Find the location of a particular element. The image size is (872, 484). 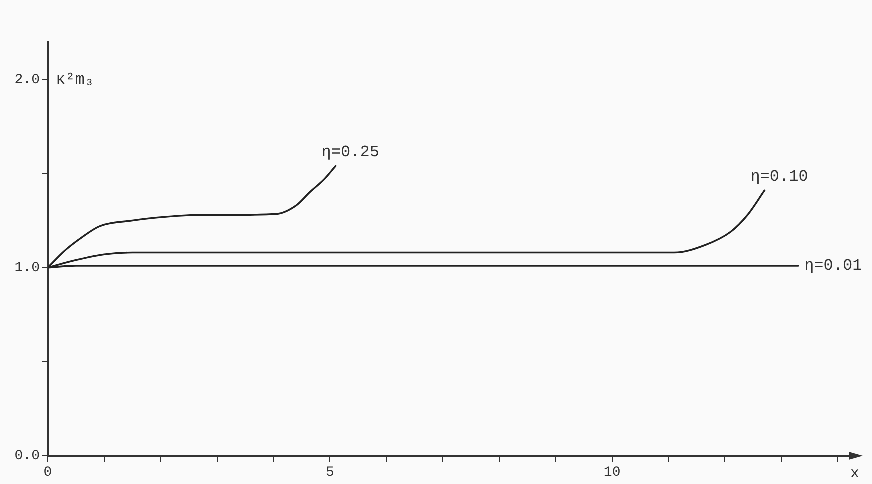

series-label: η=0.25 is located at coordinates (351, 152).